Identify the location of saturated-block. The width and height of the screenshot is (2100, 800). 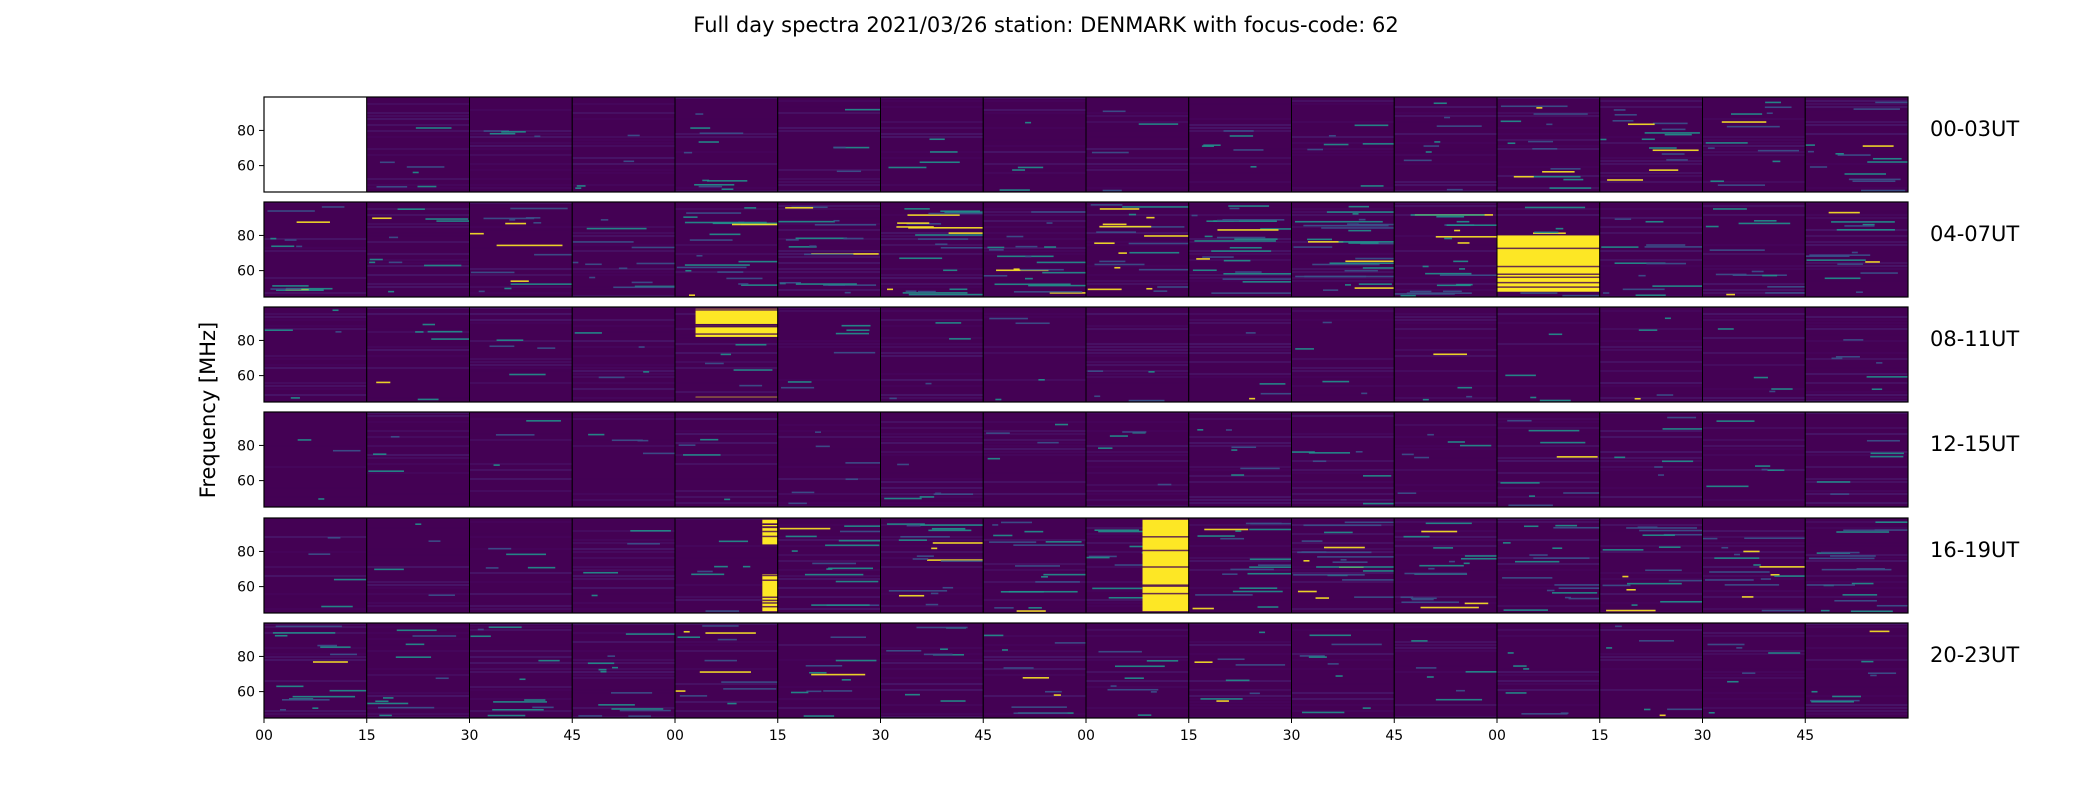
(770, 593).